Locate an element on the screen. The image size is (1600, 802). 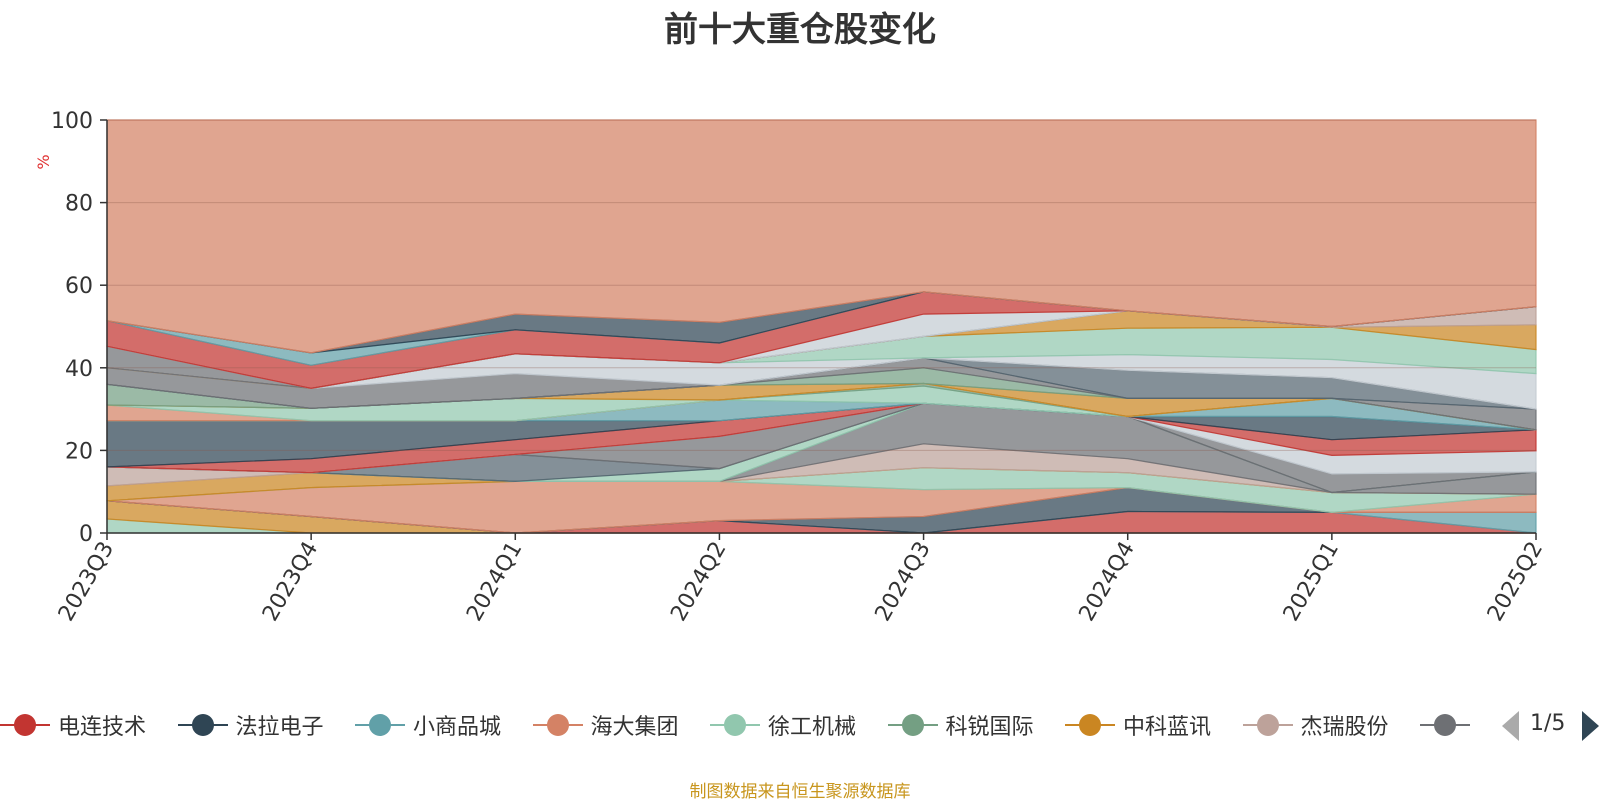
legend-item: 电连技术 is located at coordinates (73, 725).